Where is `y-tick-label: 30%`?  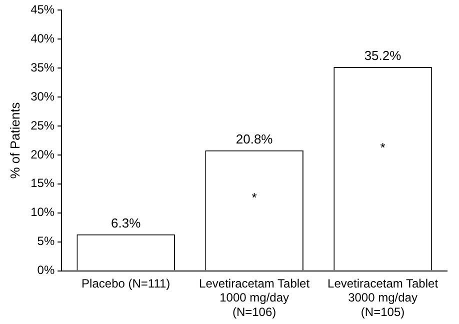 y-tick-label: 30% is located at coordinates (42, 96).